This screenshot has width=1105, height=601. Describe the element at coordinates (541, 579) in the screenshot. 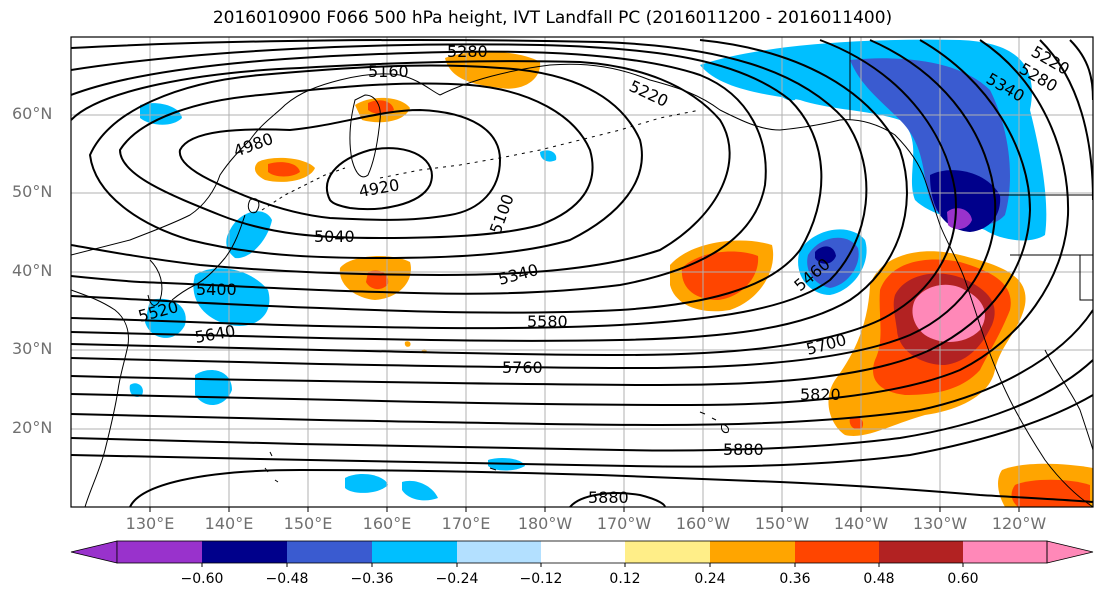

I see `colorbar-tick-label: −0.12` at that location.